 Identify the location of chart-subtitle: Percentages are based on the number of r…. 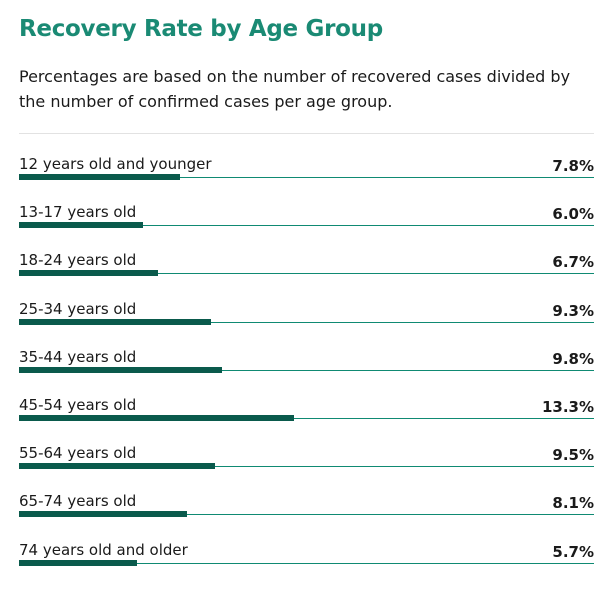
(295, 89).